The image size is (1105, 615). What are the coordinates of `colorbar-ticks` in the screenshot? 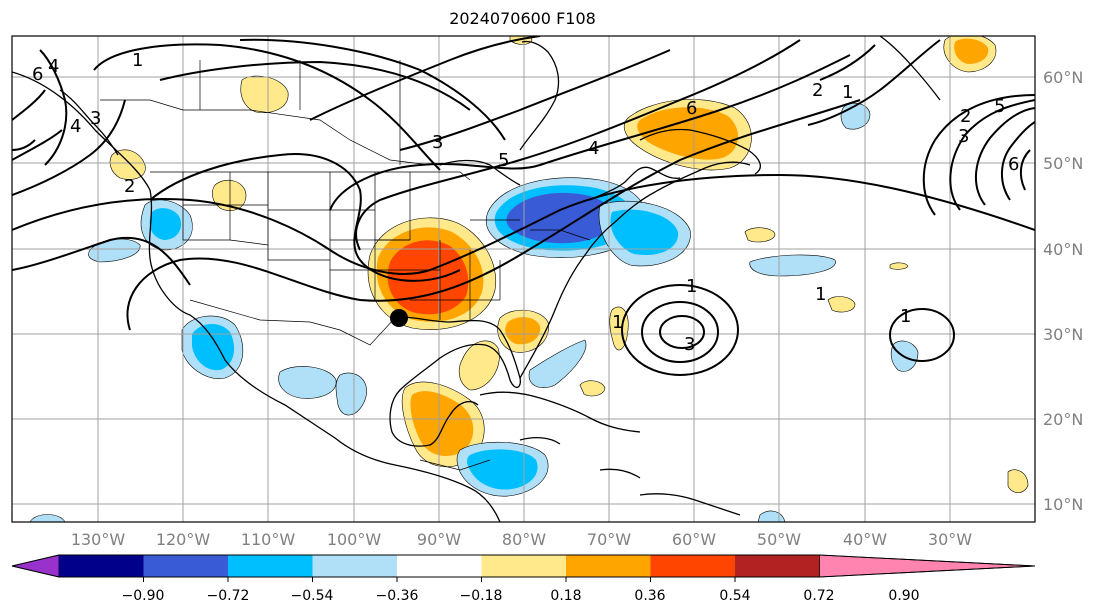 It's located at (439, 579).